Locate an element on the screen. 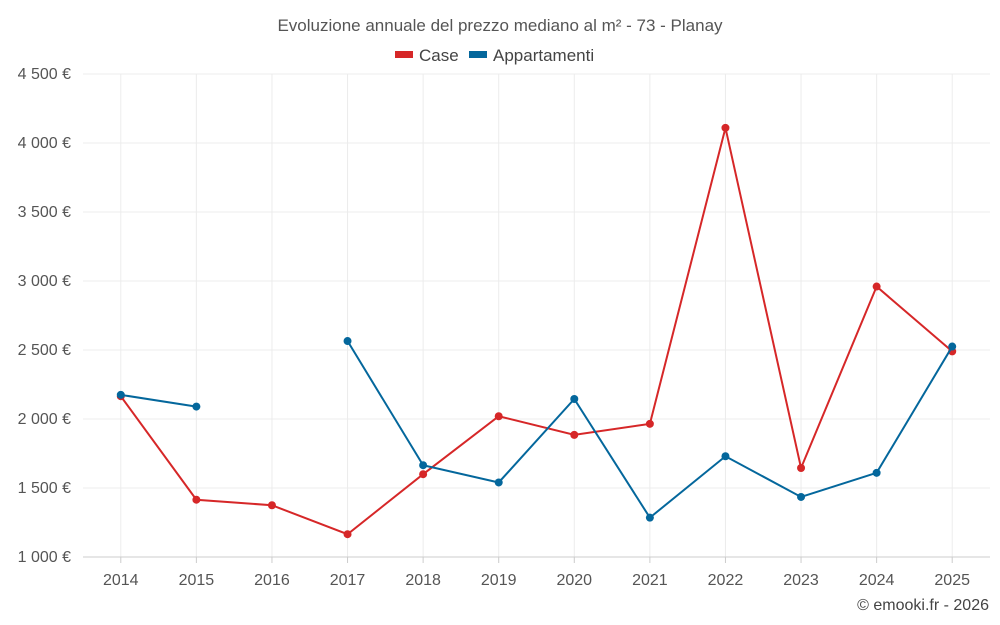 The image size is (1000, 625). data-point-appartamenti-2025 is located at coordinates (952, 346).